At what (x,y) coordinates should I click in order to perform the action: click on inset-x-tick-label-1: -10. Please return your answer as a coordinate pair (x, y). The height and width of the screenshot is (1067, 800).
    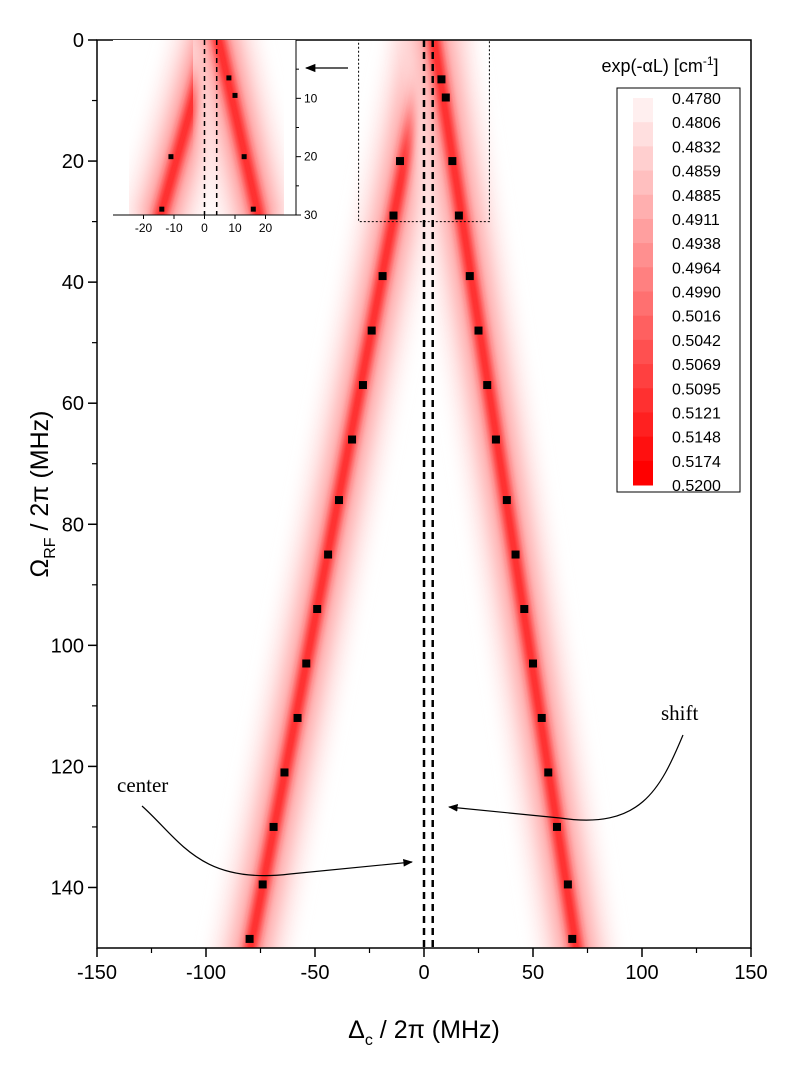
    Looking at the image, I should click on (174, 228).